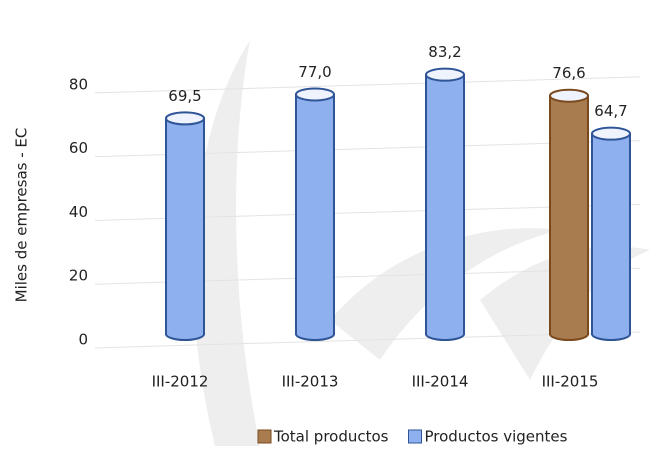 This screenshot has width=656, height=450. I want to click on x-tick-label: III-2012, so click(180, 382).